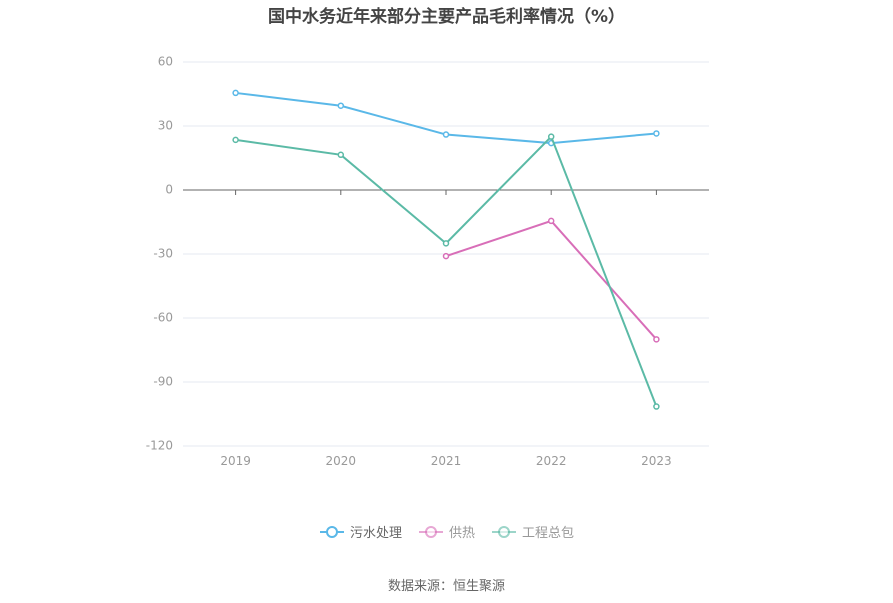  I want to click on x-tick-label: 2020, so click(341, 461).